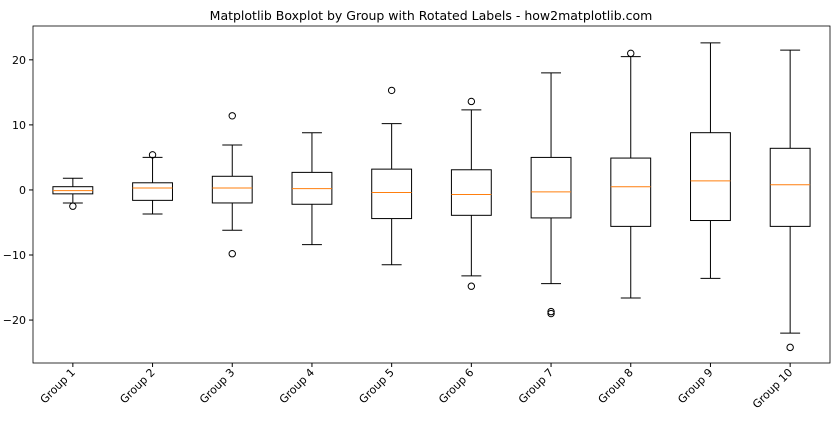 The image size is (840, 424). I want to click on x-tick-label: Group 7, so click(536, 386).